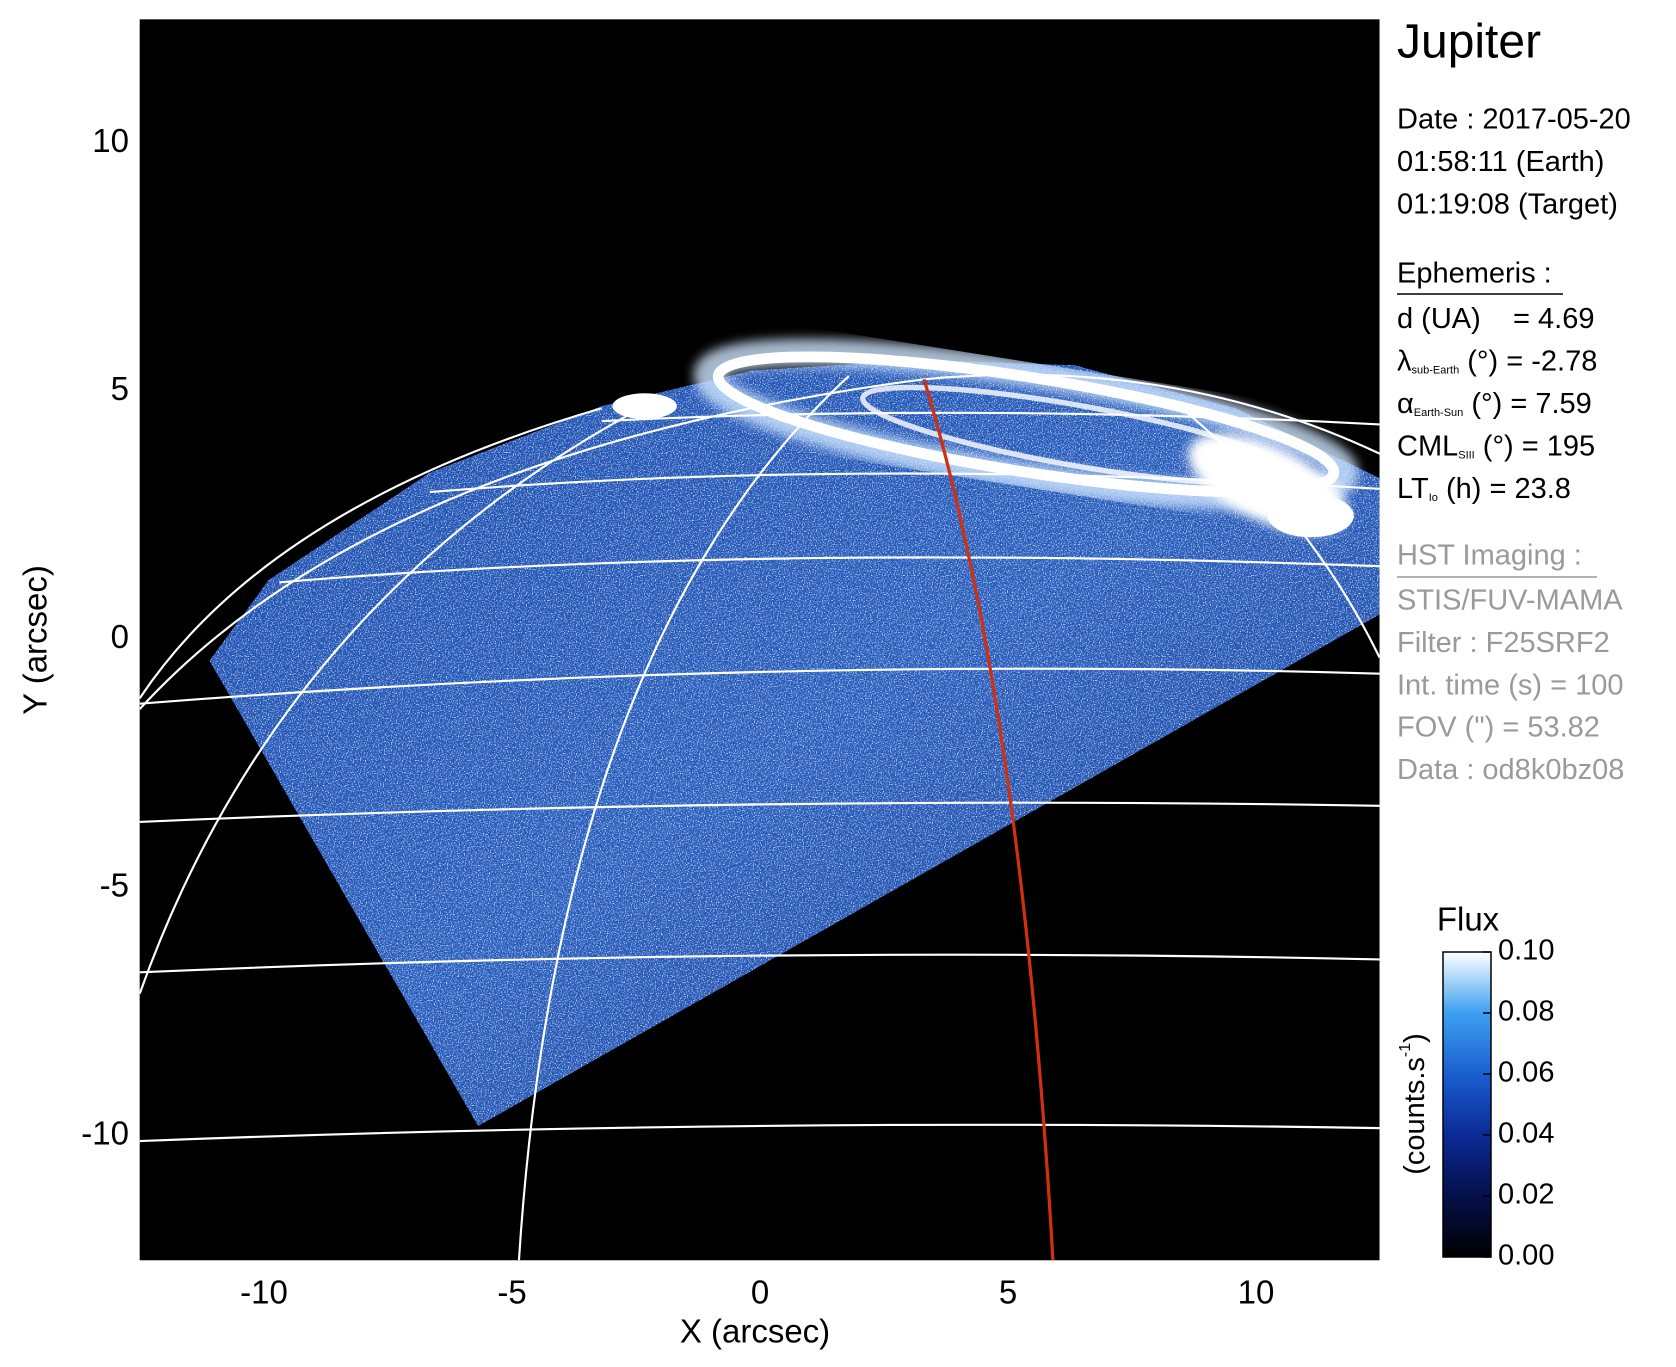 The image size is (1676, 1367). Describe the element at coordinates (1526, 1256) in the screenshot. I see `colorbar-tick-label: 0.00` at that location.